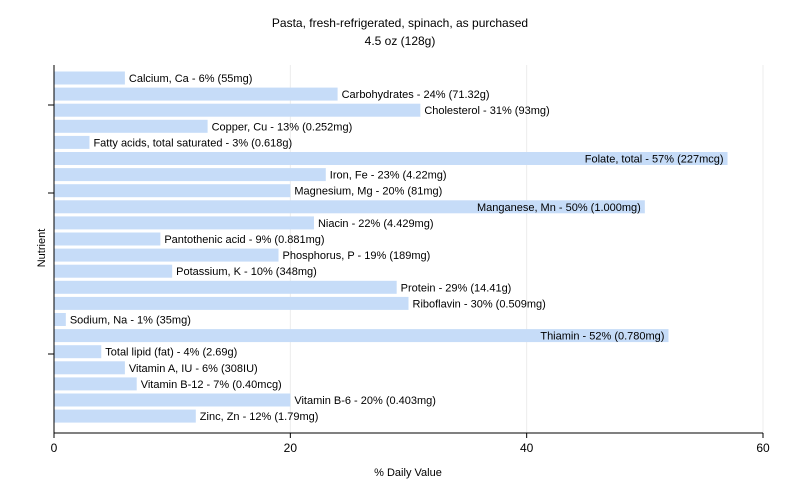 The height and width of the screenshot is (500, 800). Describe the element at coordinates (259, 417) in the screenshot. I see `bar-label: Zinc, Zn - 12% (1.79mg)` at that location.